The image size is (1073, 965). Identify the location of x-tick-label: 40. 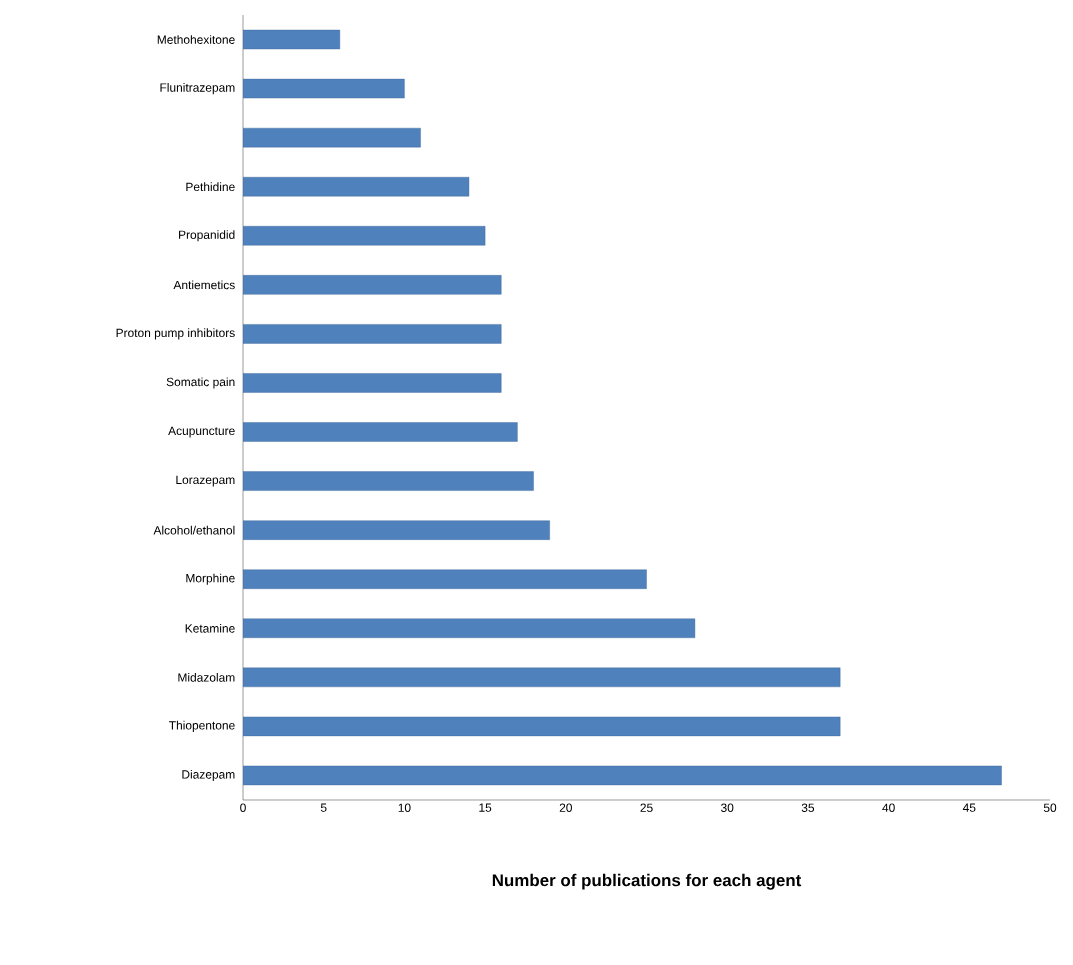
(888, 807).